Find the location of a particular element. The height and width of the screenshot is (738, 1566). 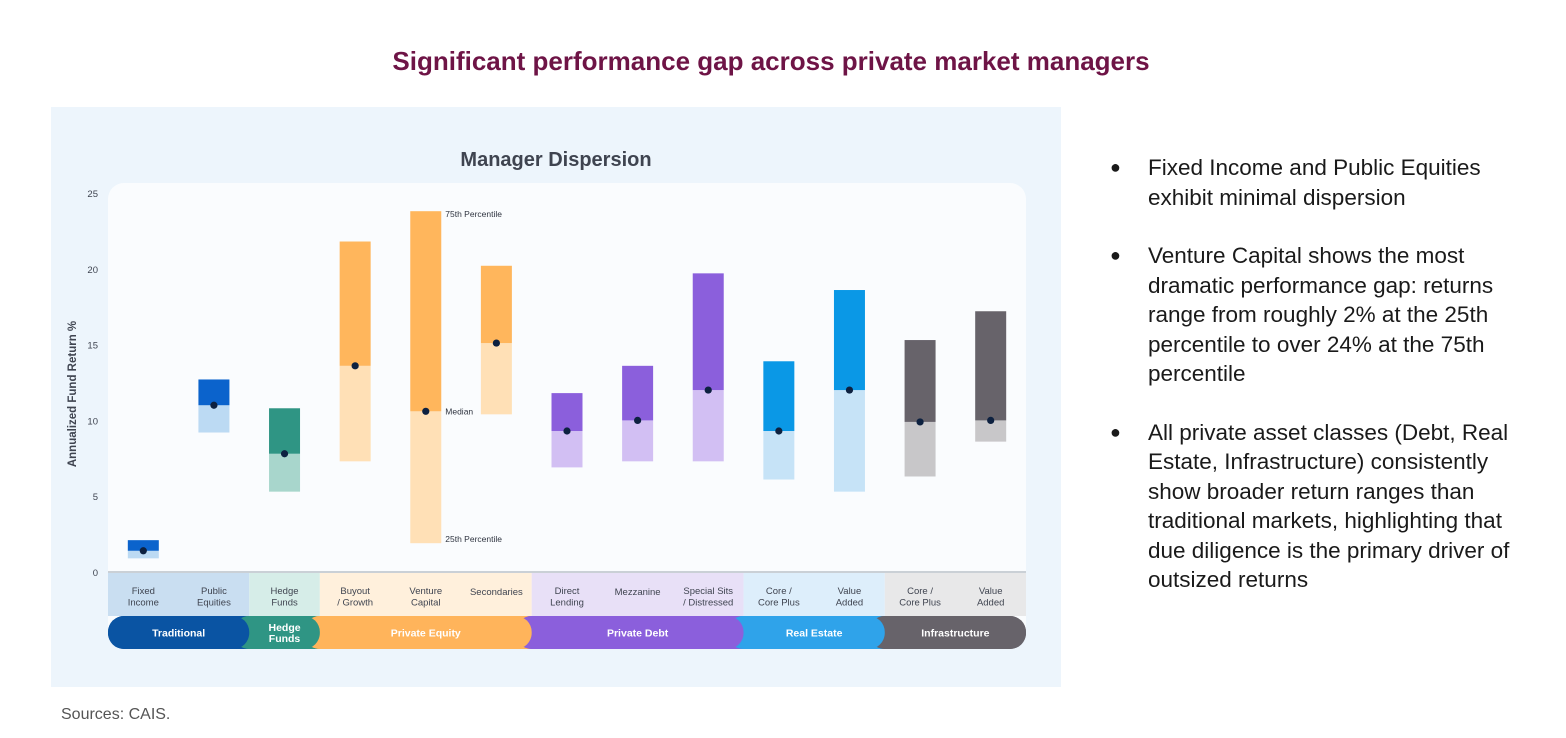

category-label: Mezzanine is located at coordinates (638, 592).